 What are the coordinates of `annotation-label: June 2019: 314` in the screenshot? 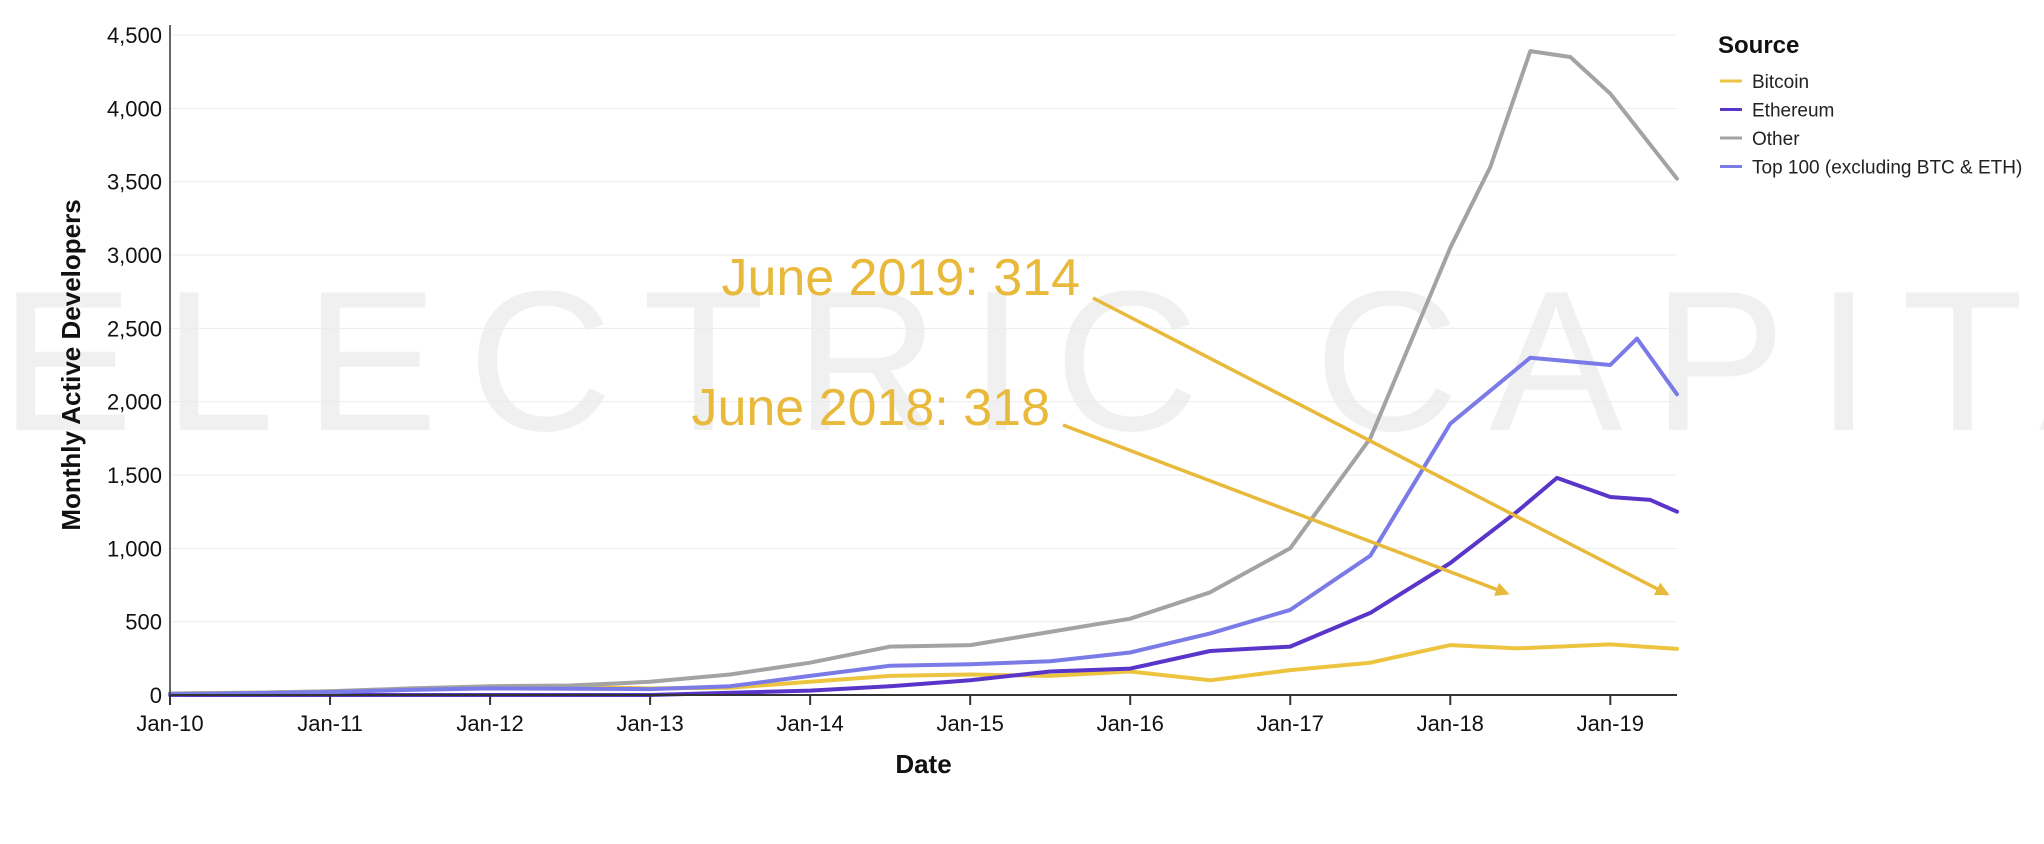 It's located at (900, 278).